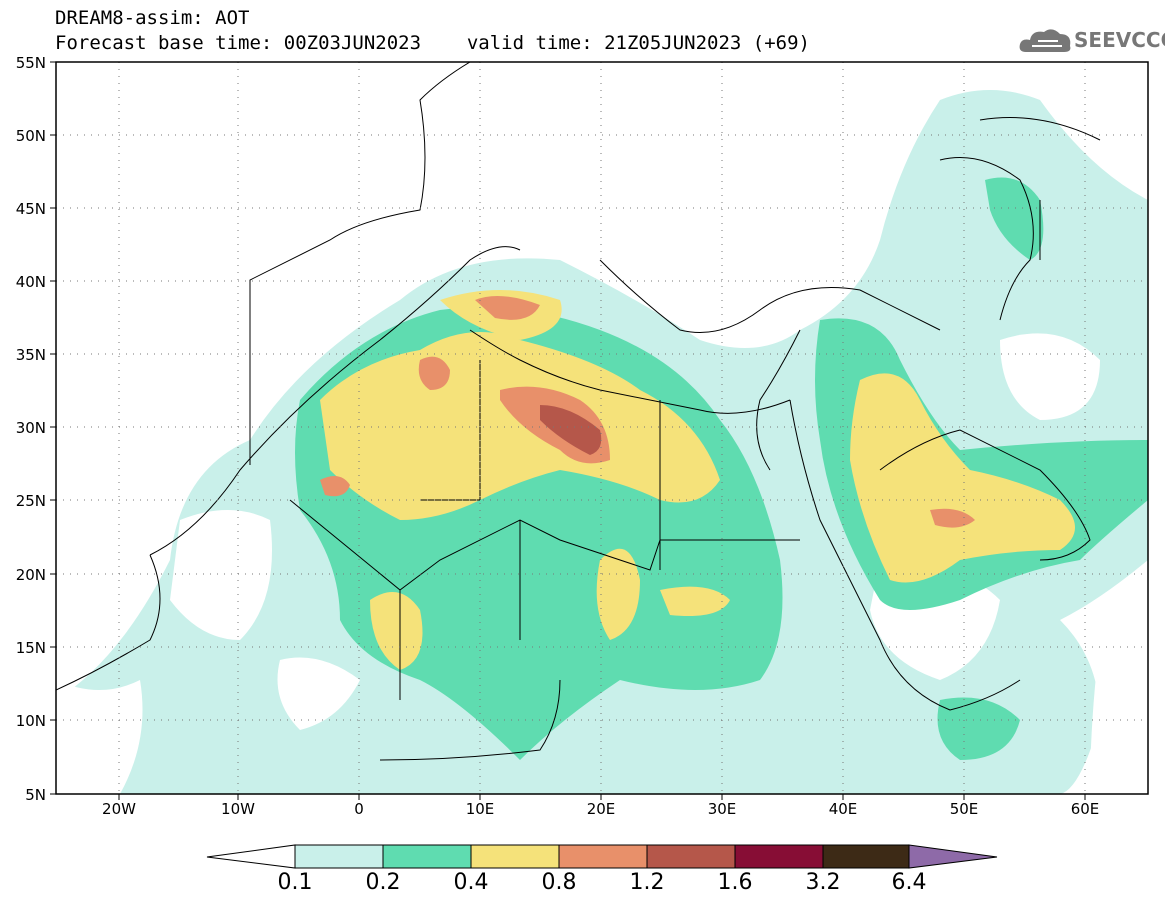  What do you see at coordinates (30, 428) in the screenshot?
I see `lat-label: 30N` at bounding box center [30, 428].